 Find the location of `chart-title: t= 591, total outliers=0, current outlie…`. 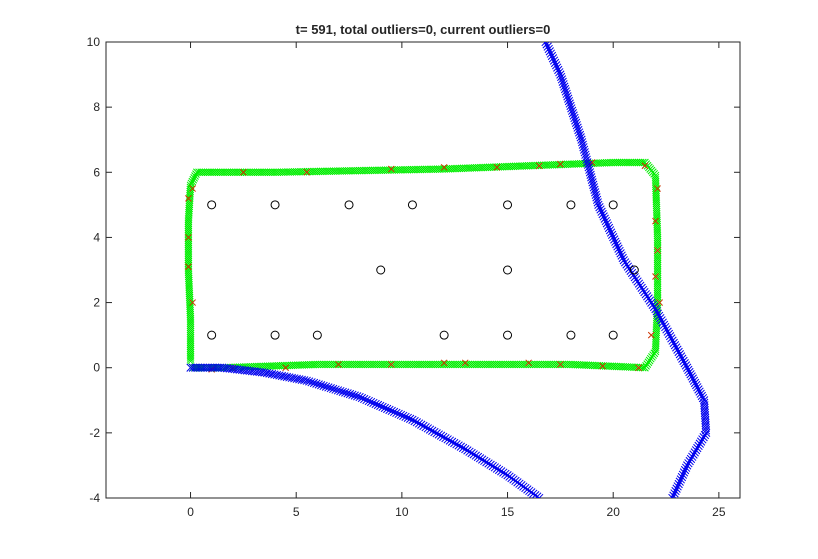

chart-title: t= 591, total outliers=0, current outlie… is located at coordinates (423, 29).